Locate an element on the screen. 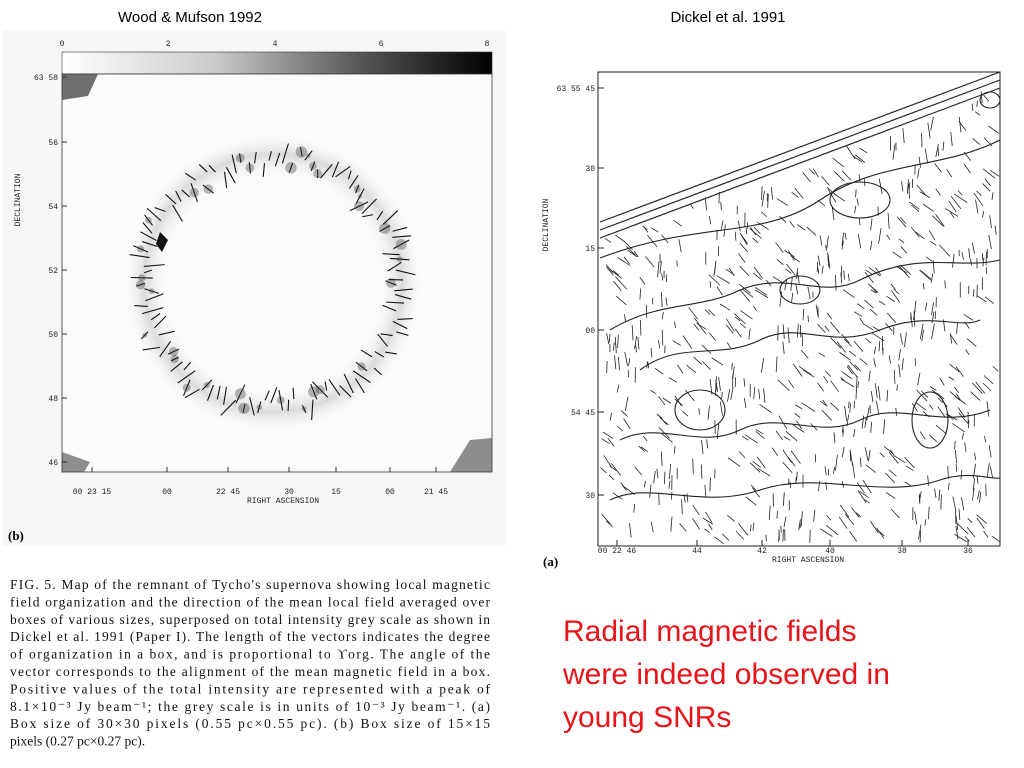 Image resolution: width=1024 pixels, height=768 pixels. x-tick-label: 30 is located at coordinates (289, 492).